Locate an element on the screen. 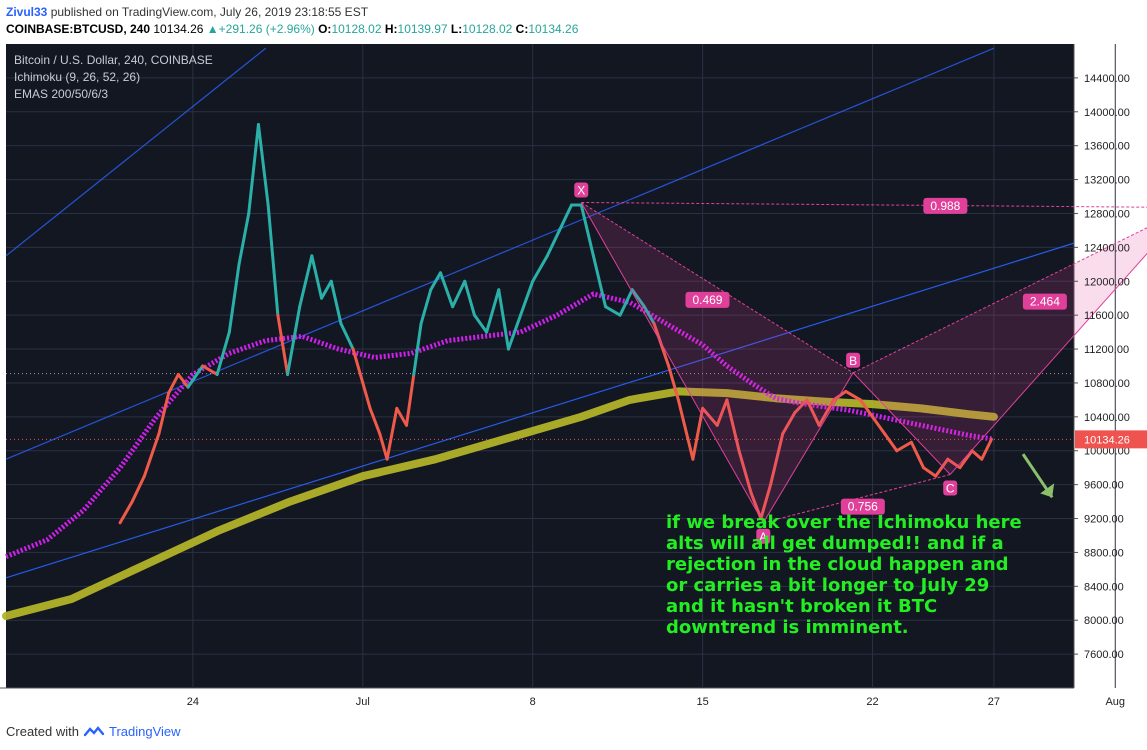 This screenshot has width=1147, height=750. last-price-badge is located at coordinates (1111, 439).